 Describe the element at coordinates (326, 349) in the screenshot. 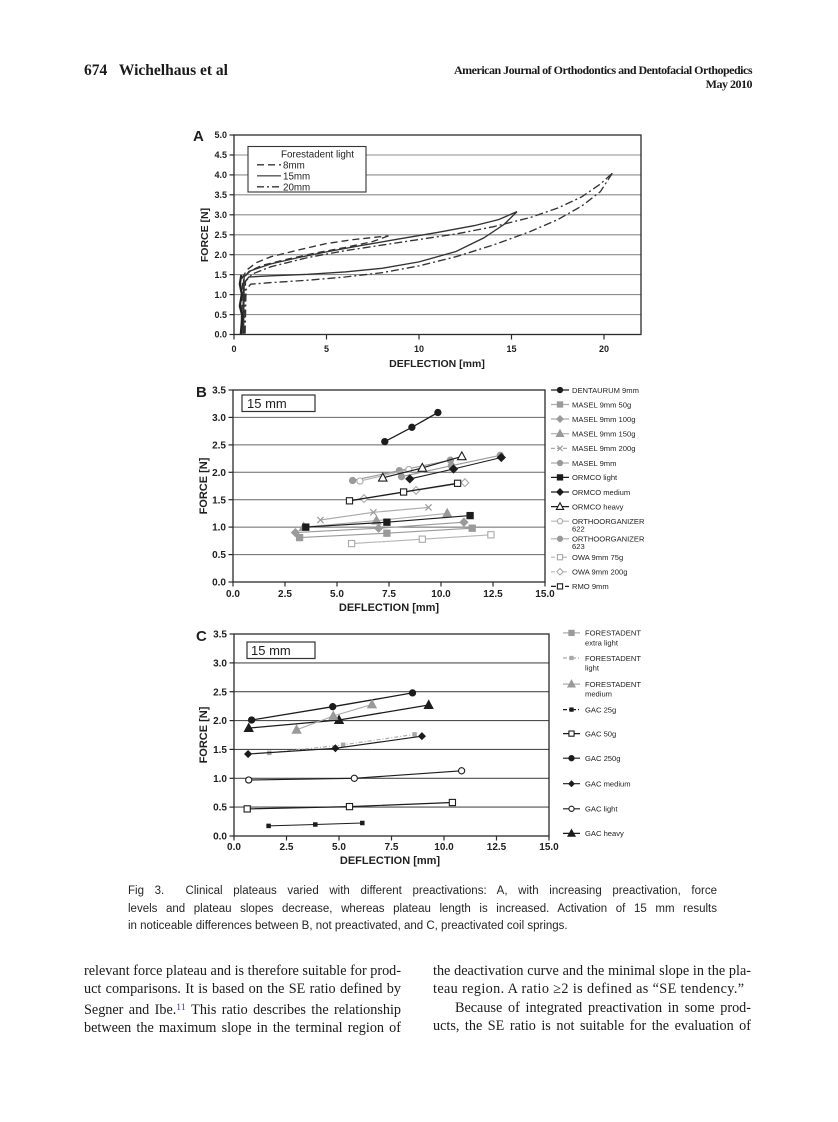

I see `svg-text: 5` at that location.